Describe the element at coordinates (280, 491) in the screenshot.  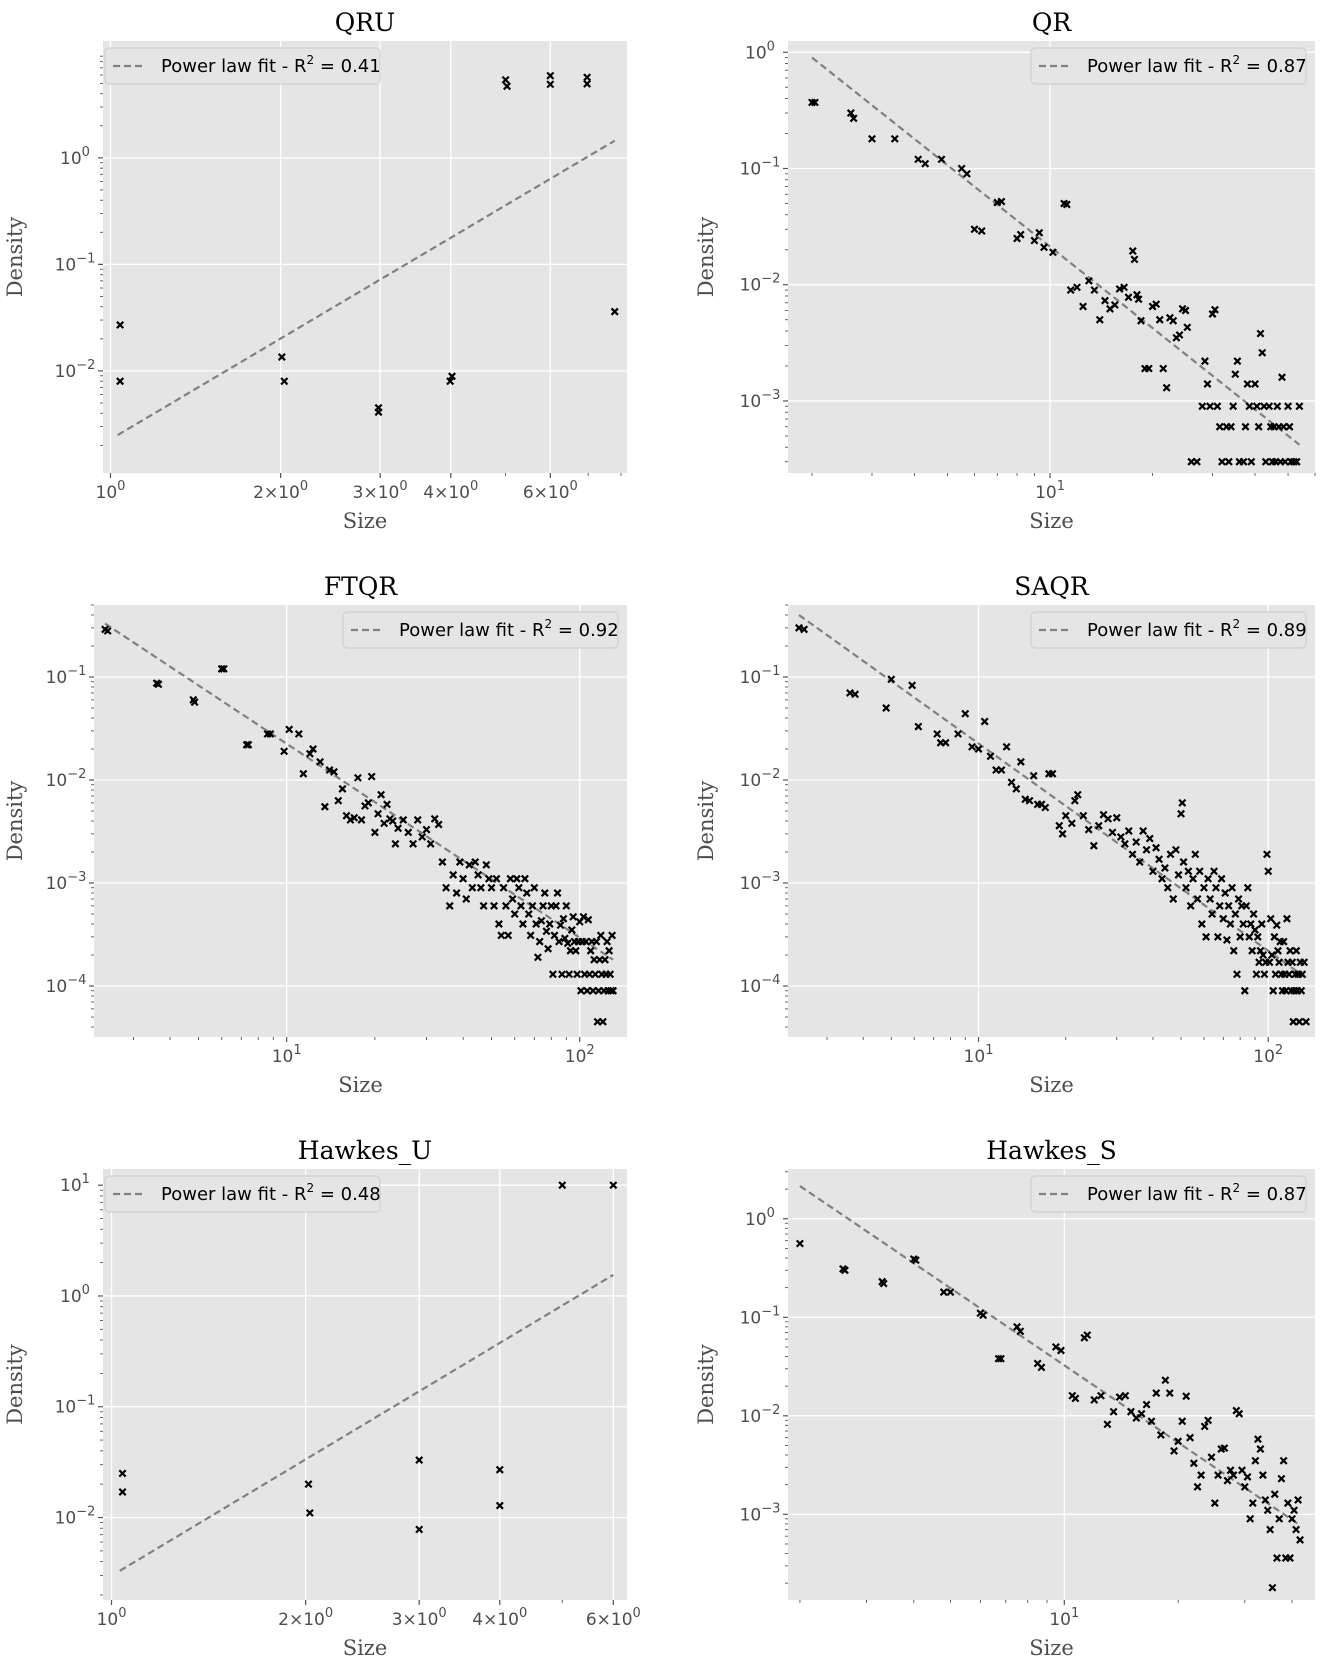
I see `x-tick-label: 2×100` at that location.